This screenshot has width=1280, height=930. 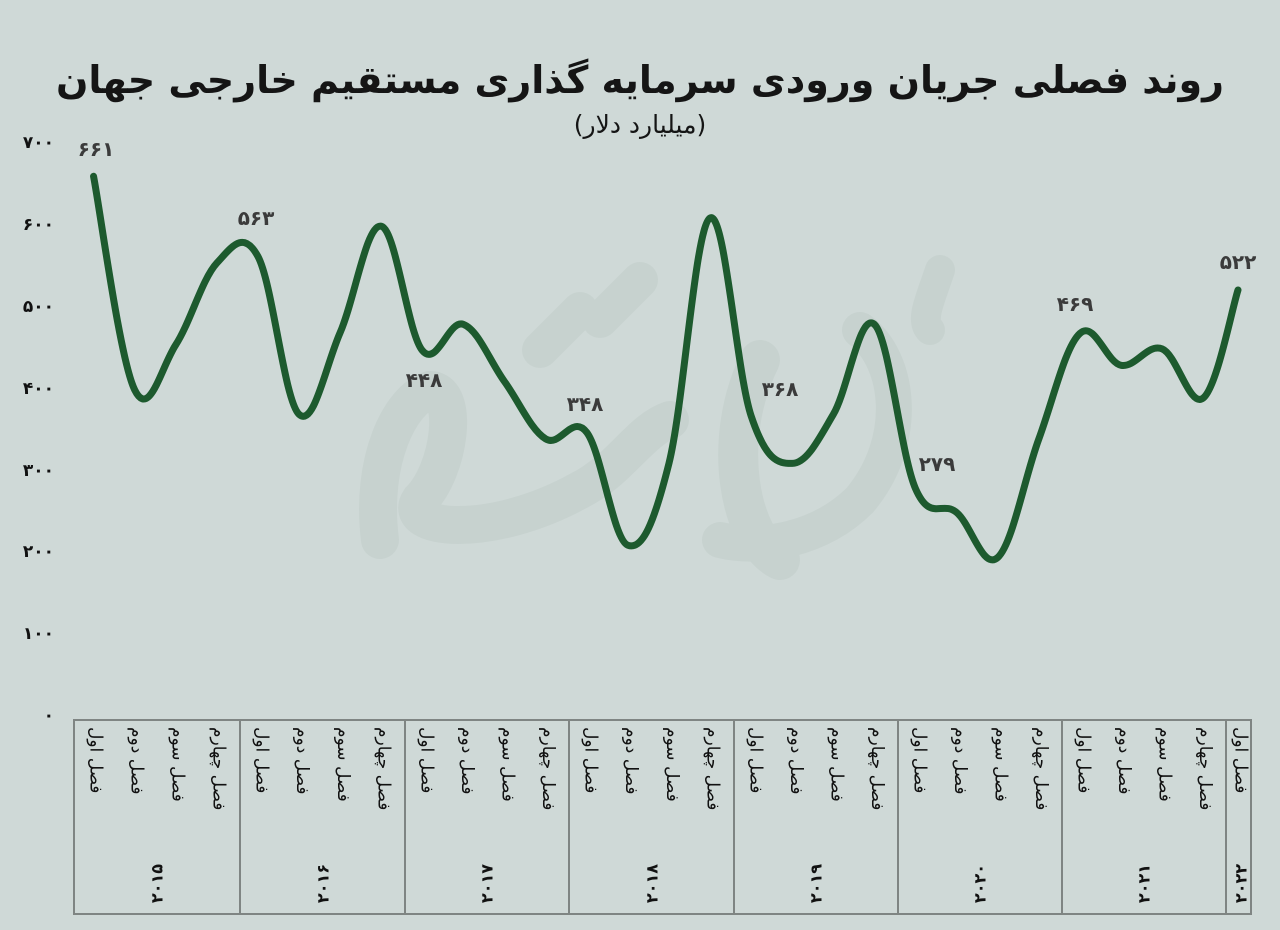 I want to click on year-group-2020: فصل اول فصل دوم فصل سوم فصل چهارم ۲۰۲۰, so click(x=979, y=817).